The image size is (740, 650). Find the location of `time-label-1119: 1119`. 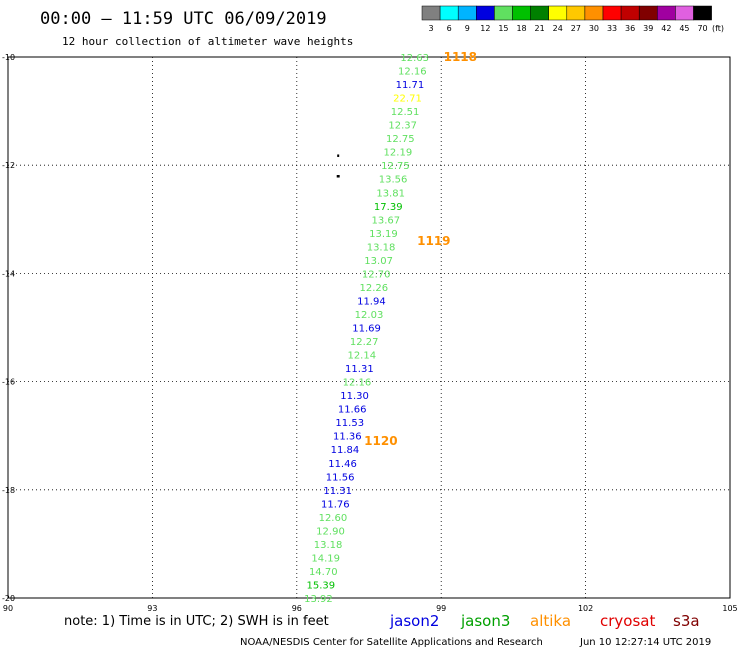

time-label-1119: 1119 is located at coordinates (433, 241).